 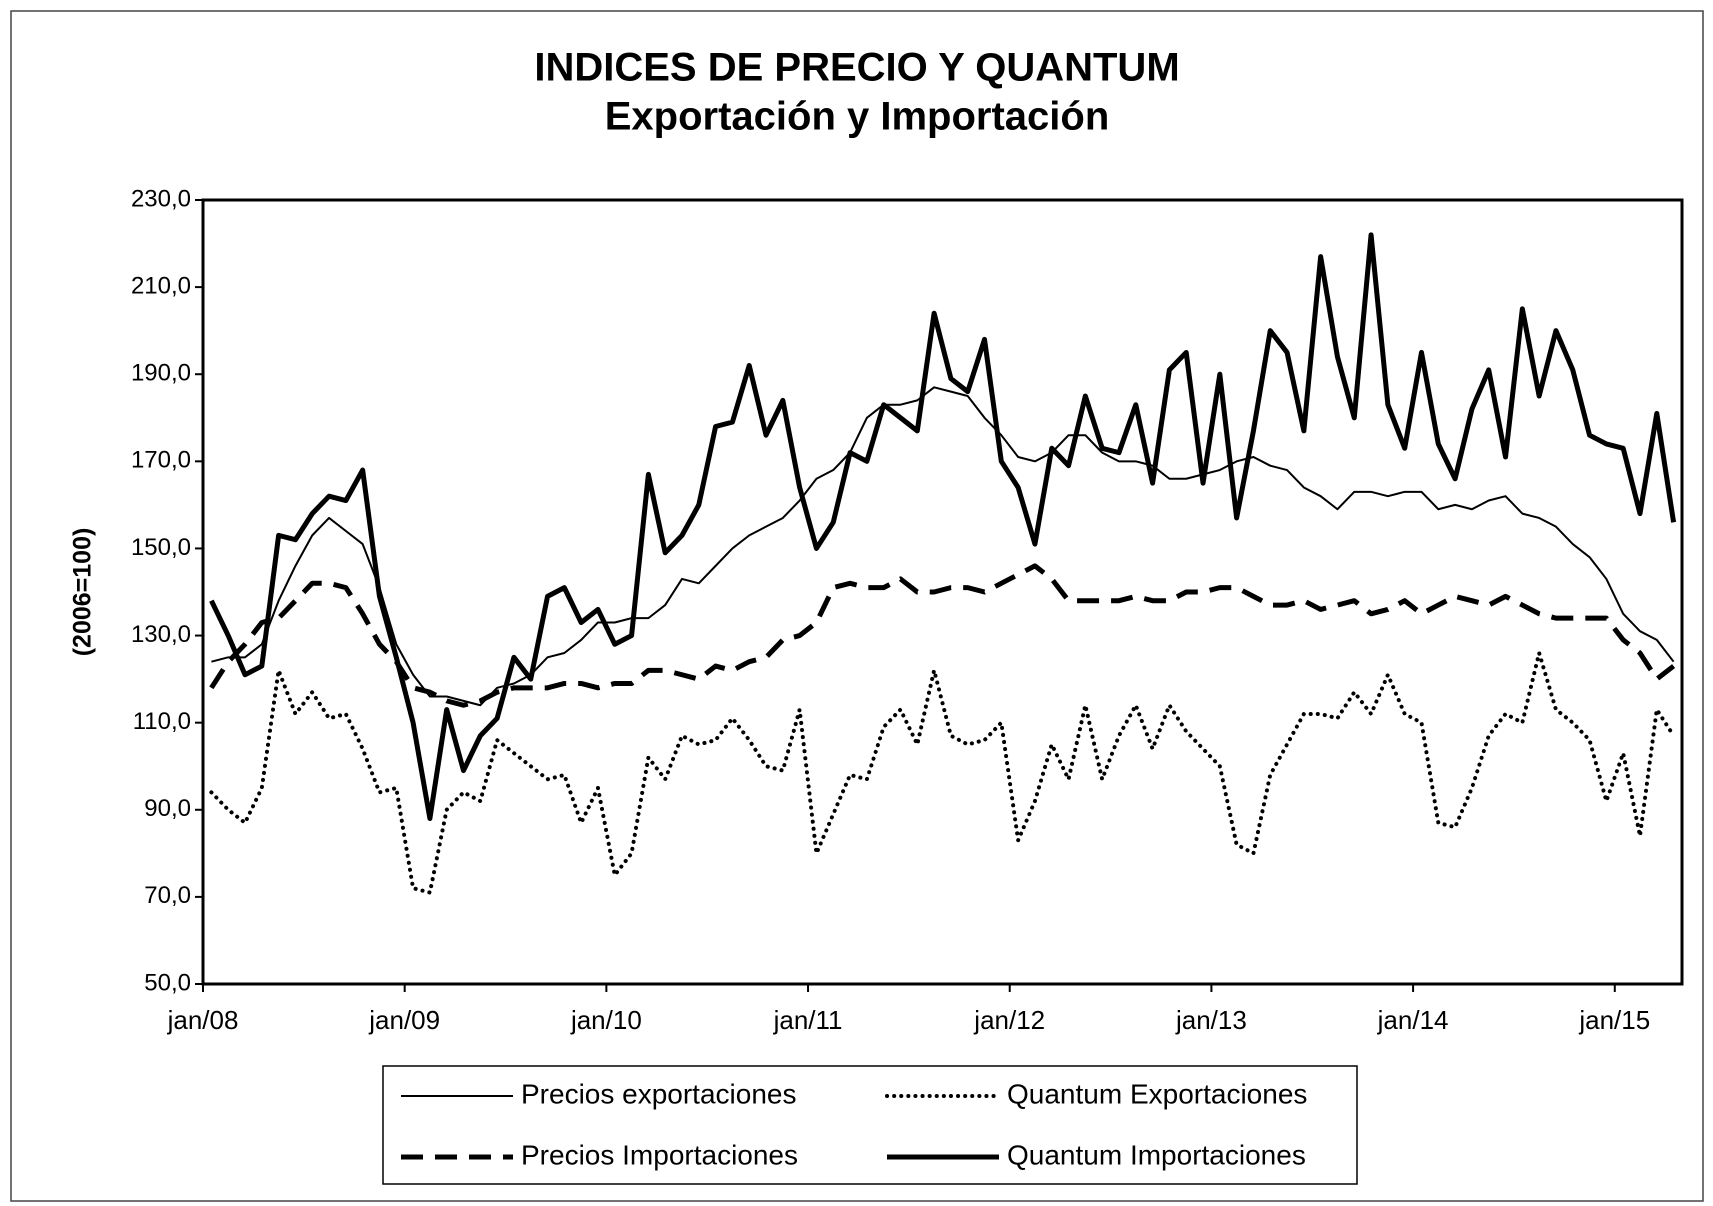 What do you see at coordinates (1156, 1154) in the screenshot?
I see `legend-label: Quantum Importaciones` at bounding box center [1156, 1154].